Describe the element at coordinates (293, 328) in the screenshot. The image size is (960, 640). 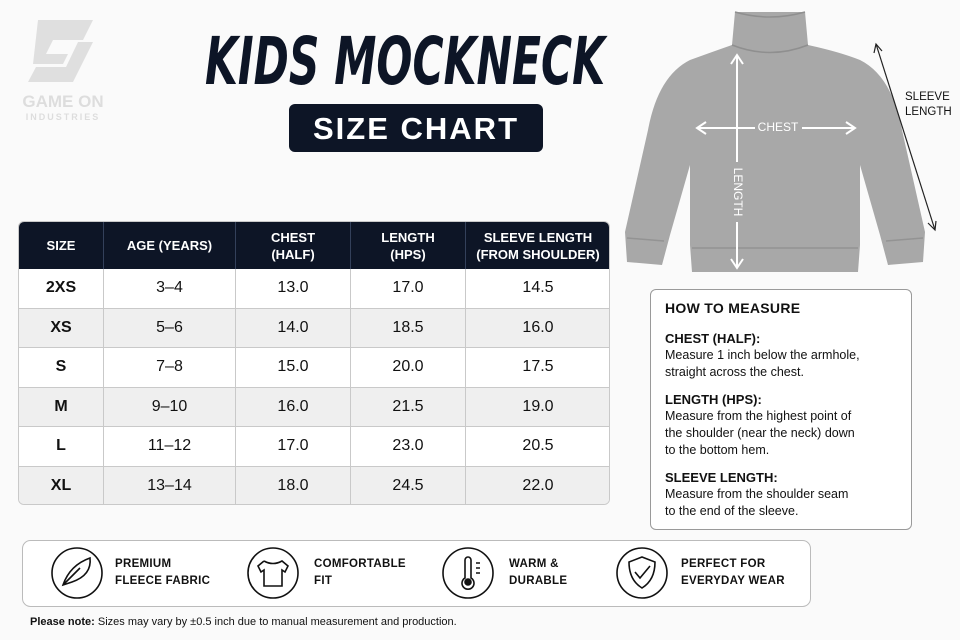
I see `table-cell: 14.0` at that location.